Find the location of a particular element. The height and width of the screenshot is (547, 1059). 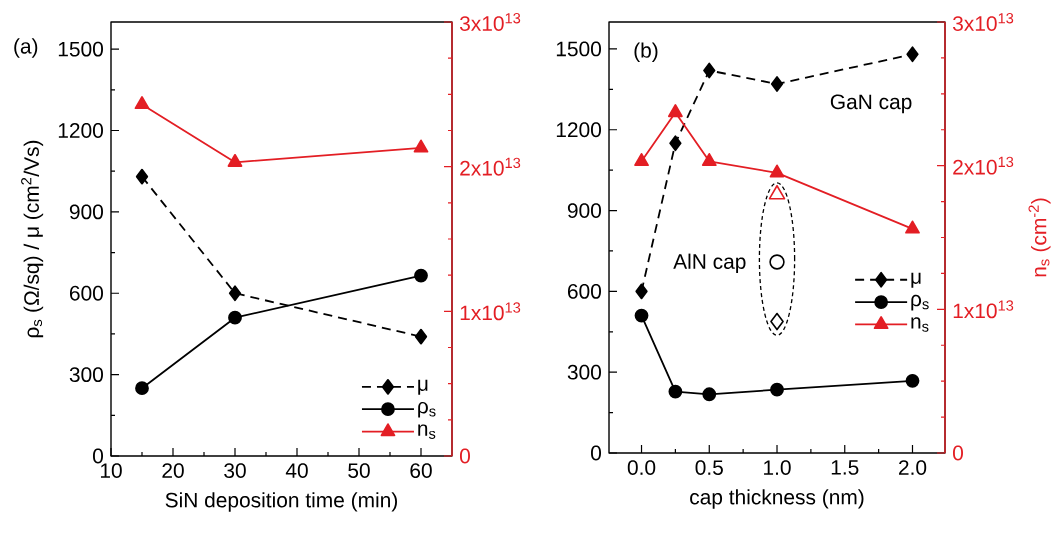

x-axis-title: cap thickness (nm) is located at coordinates (777, 499).